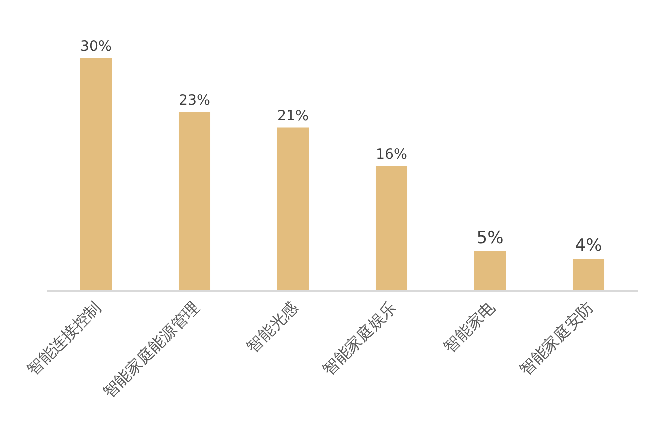 The image size is (660, 444). What do you see at coordinates (96, 47) in the screenshot?
I see `data-label: 30%` at bounding box center [96, 47].